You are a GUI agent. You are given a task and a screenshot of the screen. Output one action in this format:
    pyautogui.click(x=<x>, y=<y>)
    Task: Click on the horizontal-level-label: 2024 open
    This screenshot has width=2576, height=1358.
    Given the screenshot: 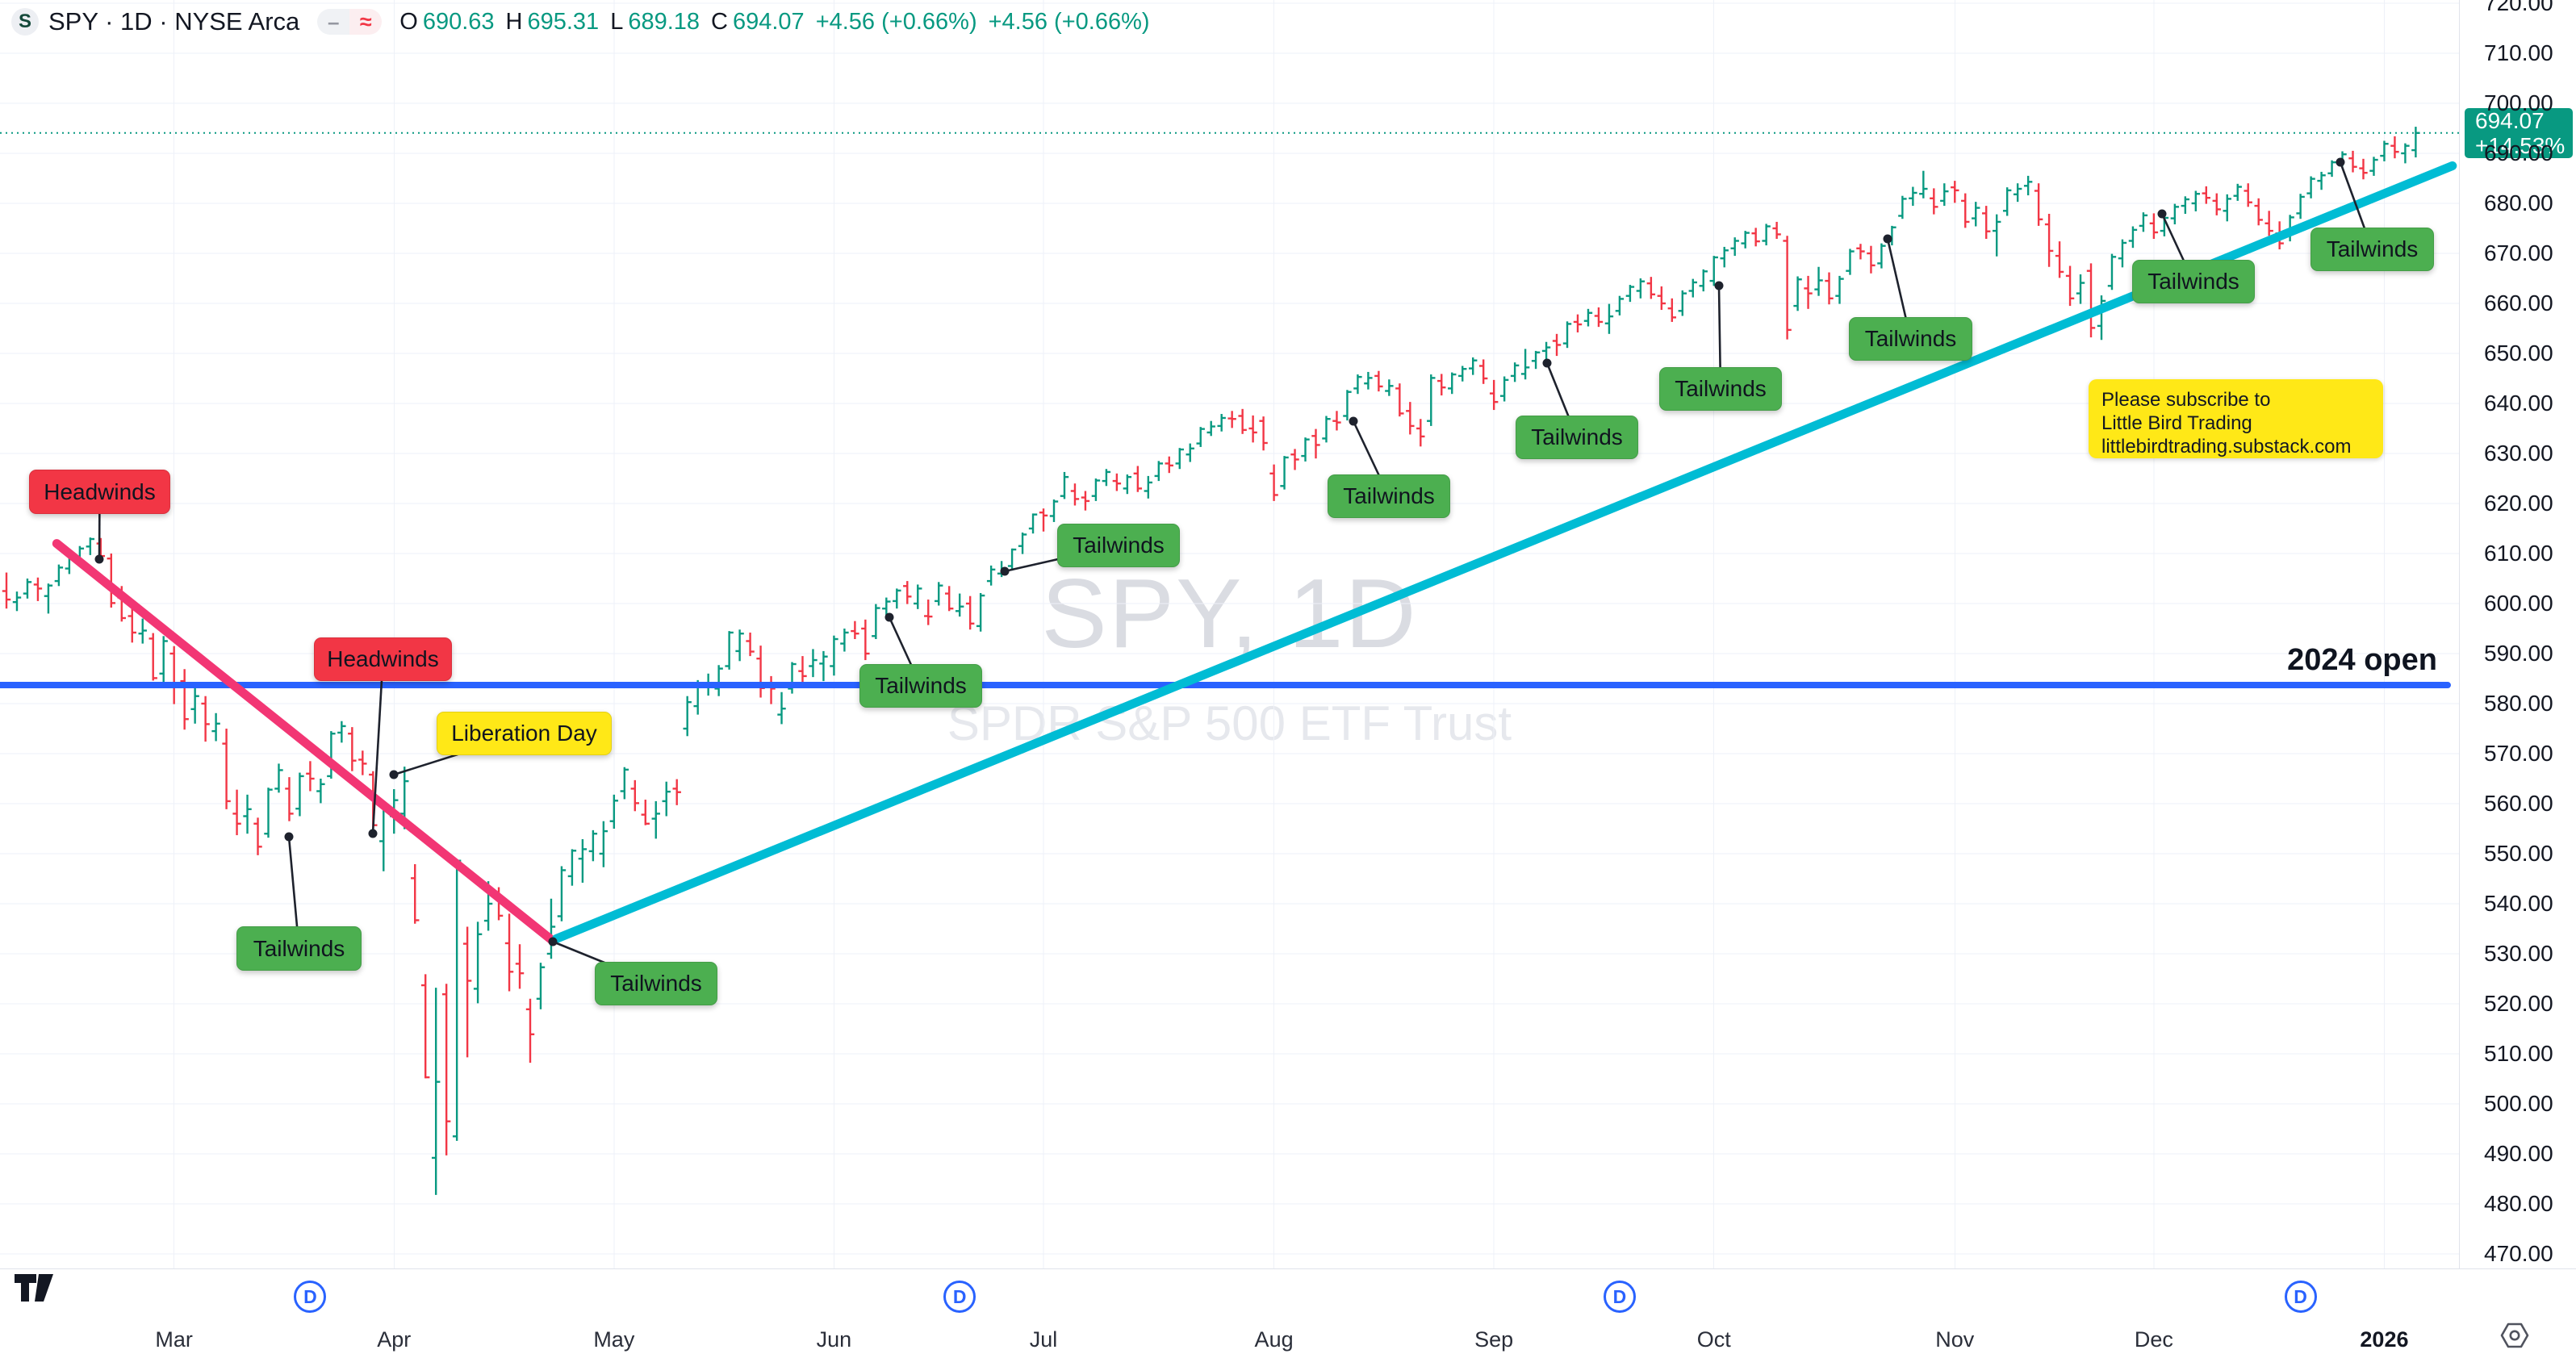 What is the action you would take?
    pyautogui.click(x=2362, y=661)
    